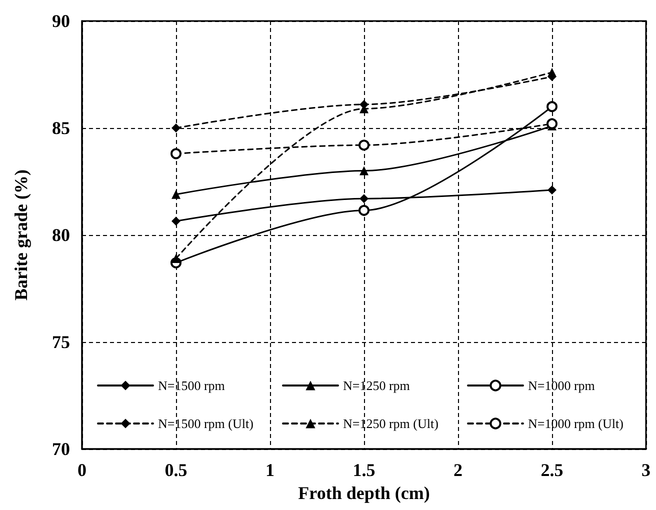 Image resolution: width=656 pixels, height=510 pixels. What do you see at coordinates (458, 470) in the screenshot?
I see `x-tick-label: 2` at bounding box center [458, 470].